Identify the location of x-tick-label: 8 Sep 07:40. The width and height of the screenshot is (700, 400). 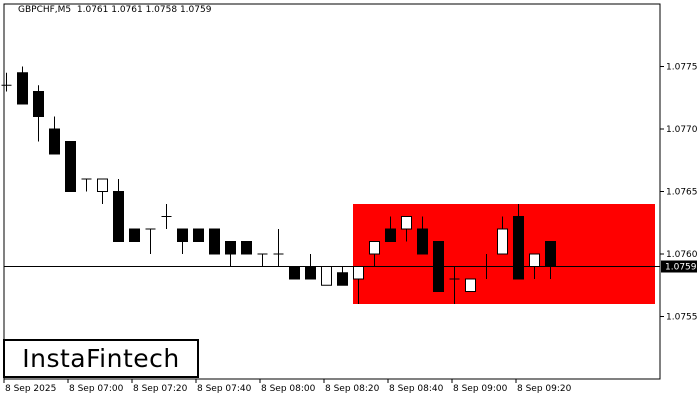
(224, 389).